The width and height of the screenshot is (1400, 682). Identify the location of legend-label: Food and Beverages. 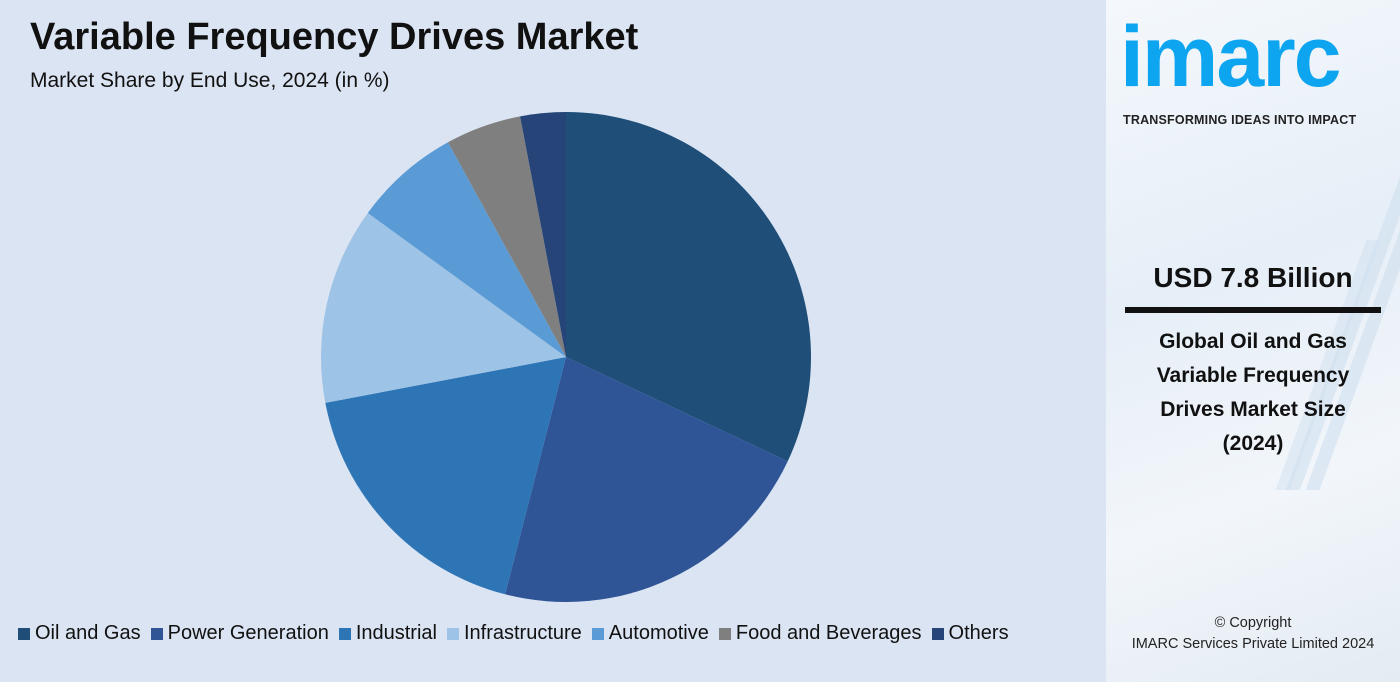
(828, 633).